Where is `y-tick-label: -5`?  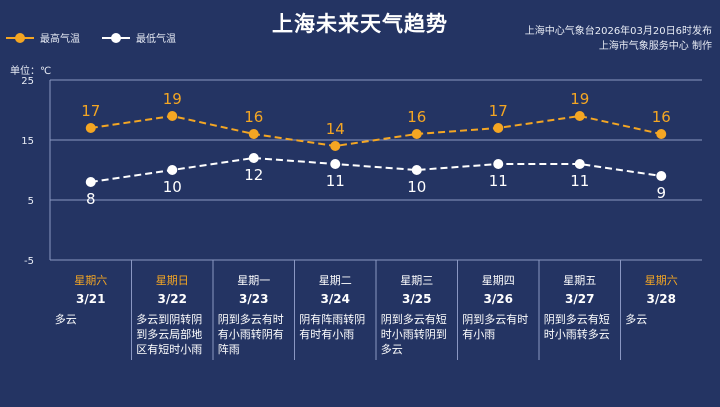 y-tick-label: -5 is located at coordinates (29, 261).